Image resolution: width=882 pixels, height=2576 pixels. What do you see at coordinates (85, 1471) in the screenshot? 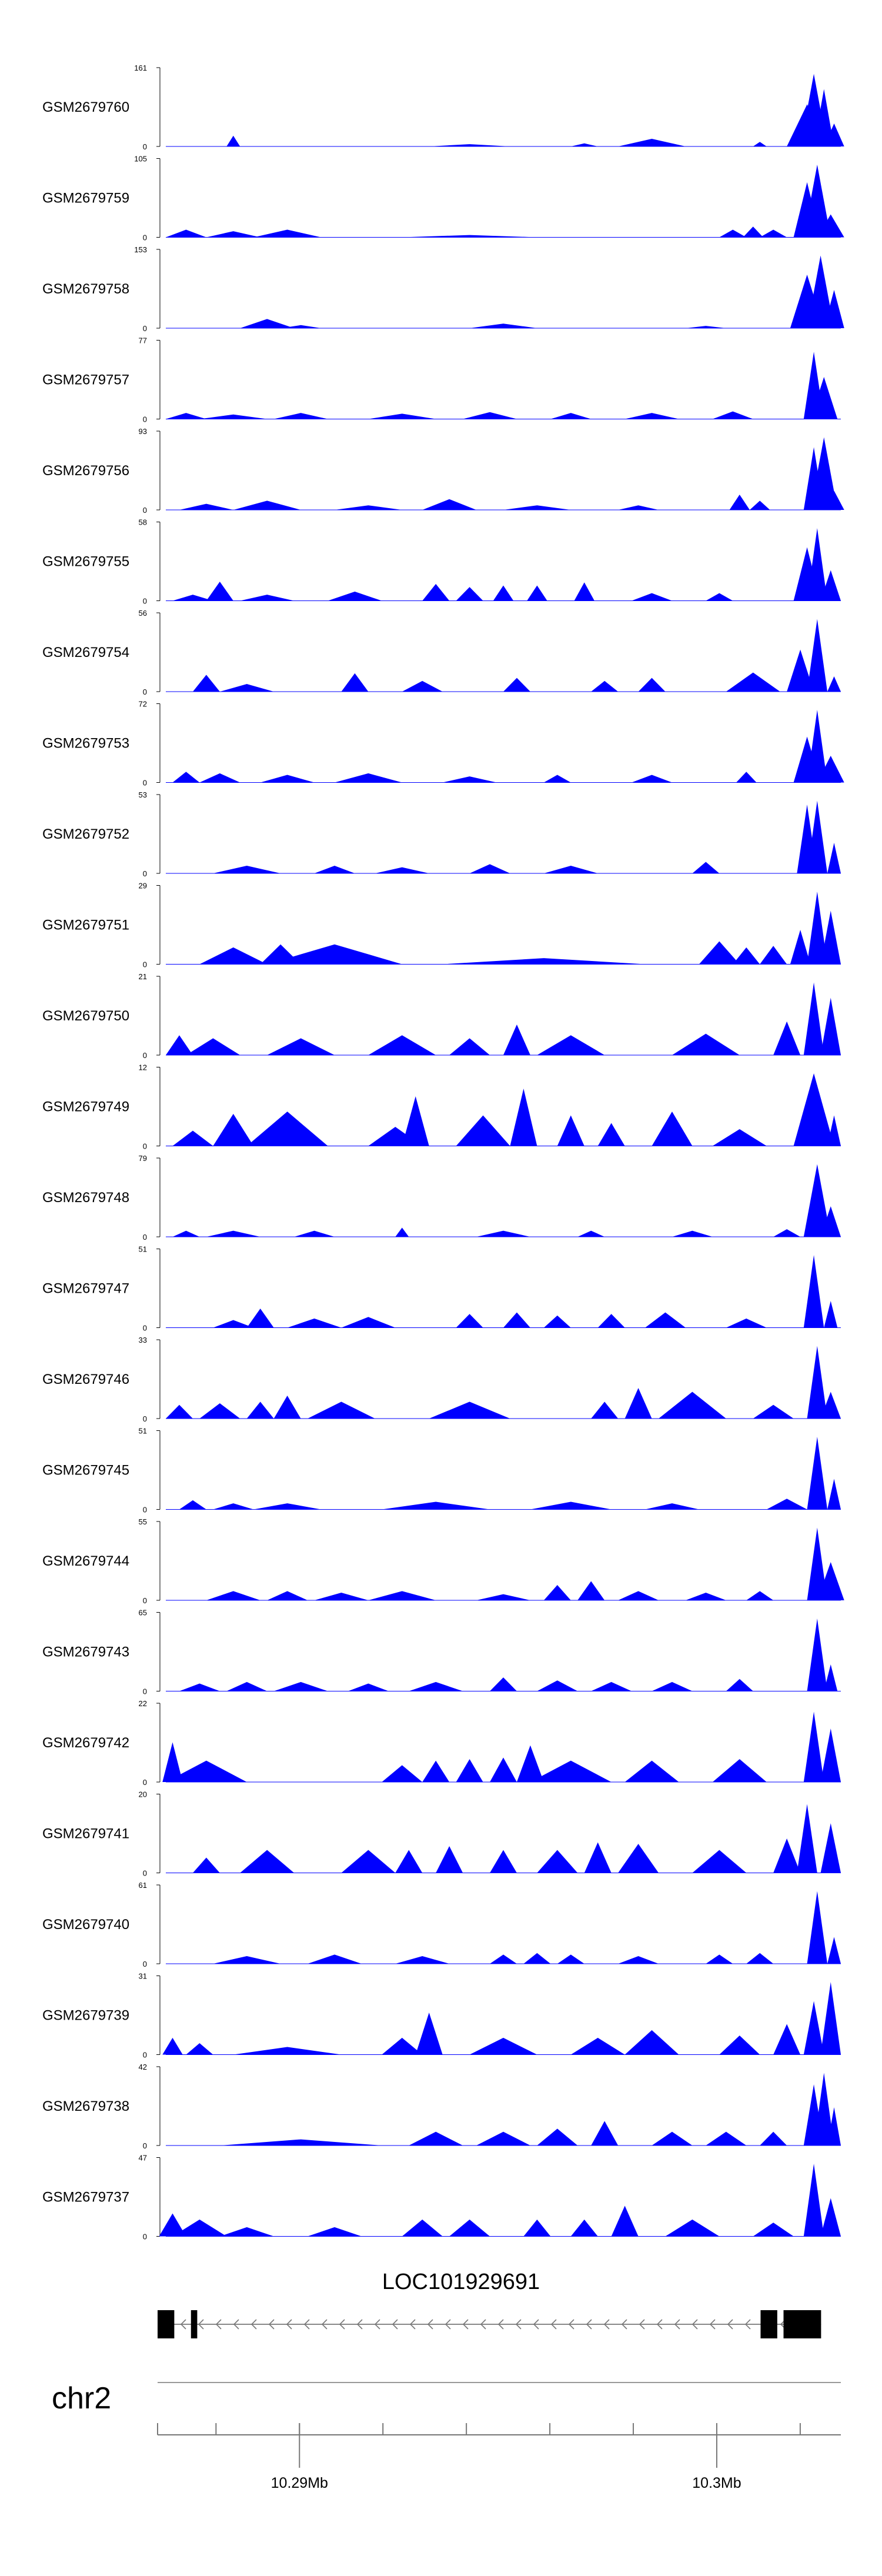
I see `track-label: GSM2679745` at bounding box center [85, 1471].